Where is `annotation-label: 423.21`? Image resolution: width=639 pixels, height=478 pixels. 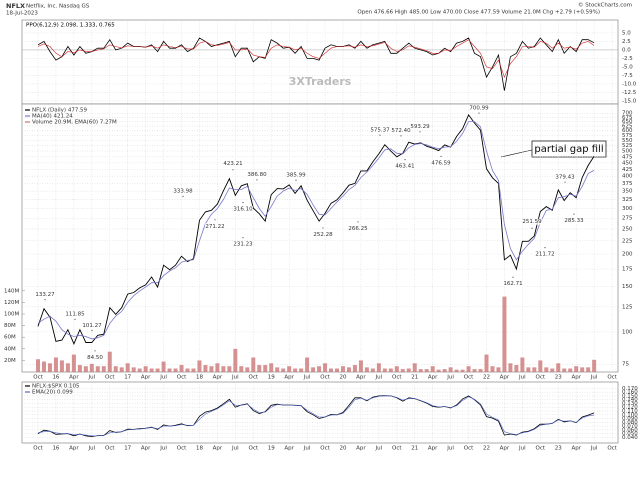 annotation-label: 423.21 is located at coordinates (232, 164).